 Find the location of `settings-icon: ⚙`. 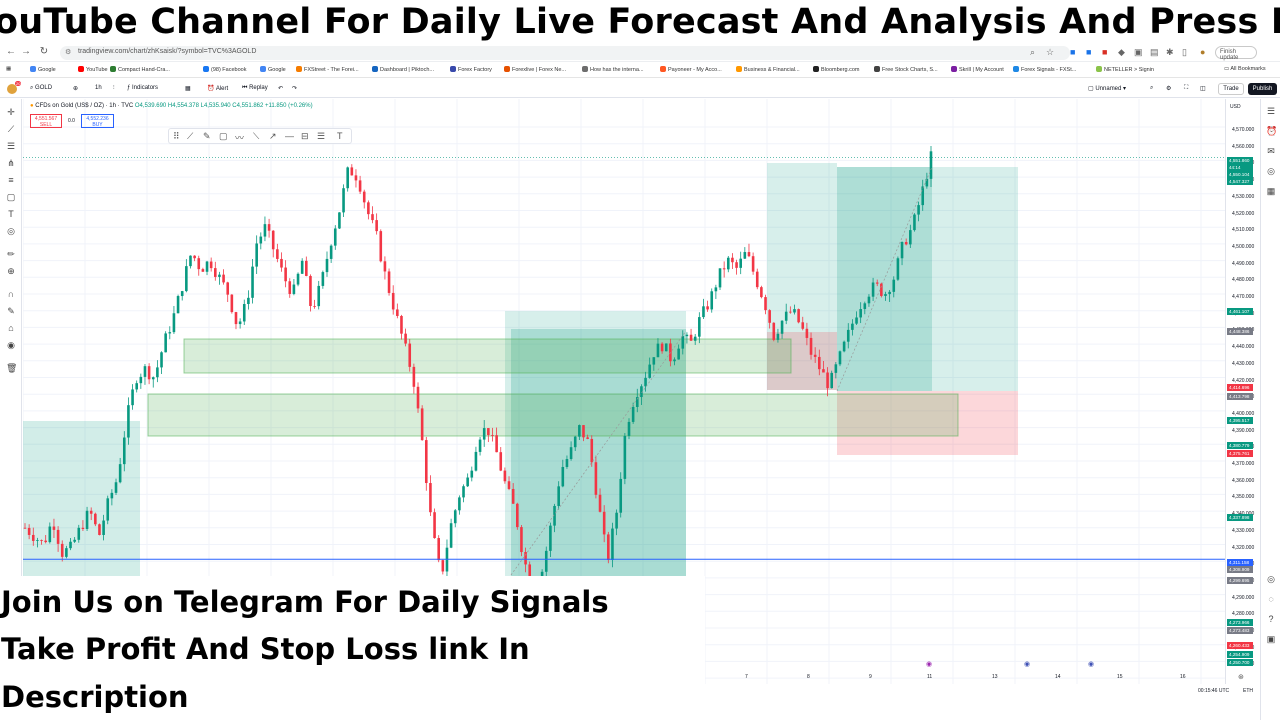

settings-icon: ⚙ is located at coordinates (1169, 89).